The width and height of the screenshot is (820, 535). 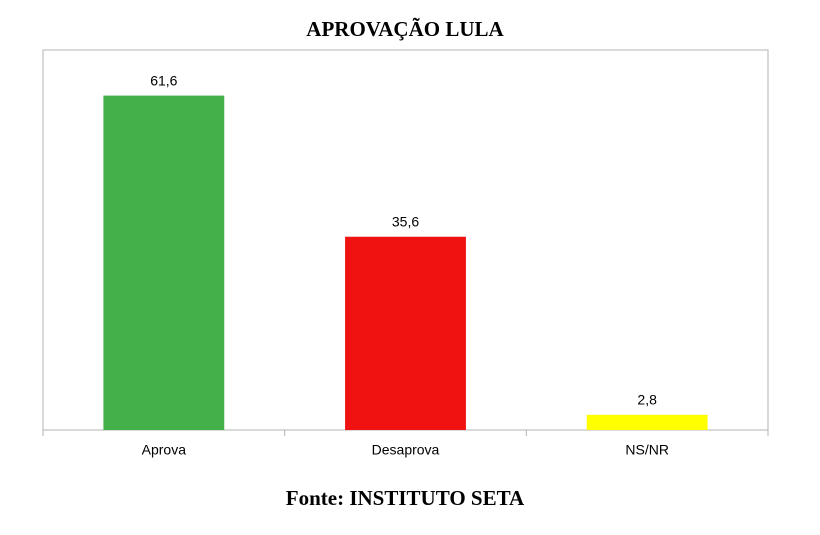 What do you see at coordinates (164, 450) in the screenshot?
I see `x-tick-label: Aprova` at bounding box center [164, 450].